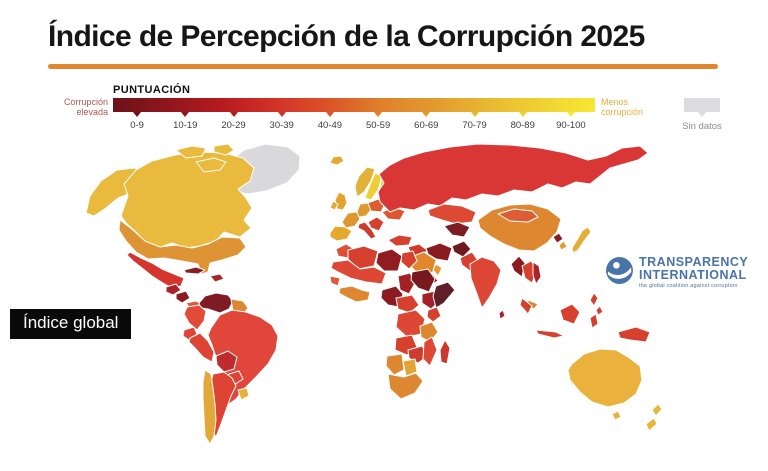  I want to click on region-oman, so click(437, 270).